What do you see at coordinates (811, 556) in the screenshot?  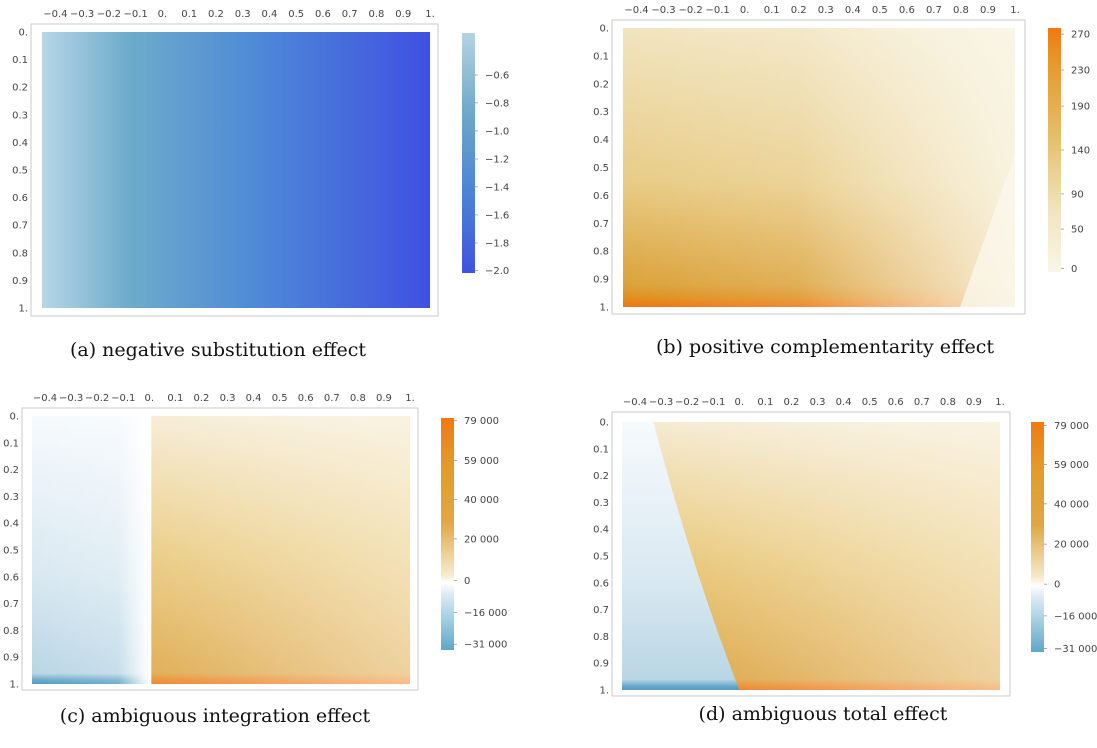 I see `heatmap` at bounding box center [811, 556].